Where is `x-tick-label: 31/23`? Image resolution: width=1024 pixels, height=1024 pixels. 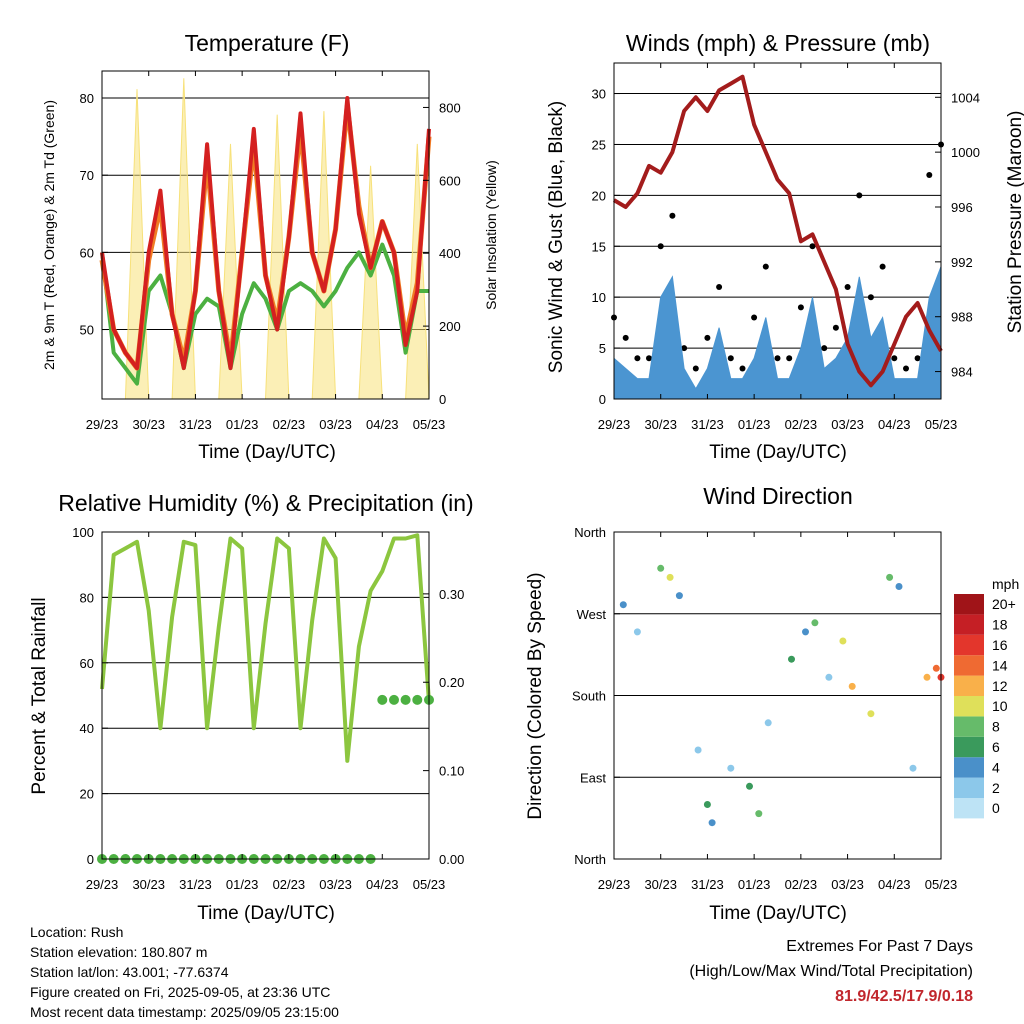 x-tick-label: 31/23 is located at coordinates (707, 424).